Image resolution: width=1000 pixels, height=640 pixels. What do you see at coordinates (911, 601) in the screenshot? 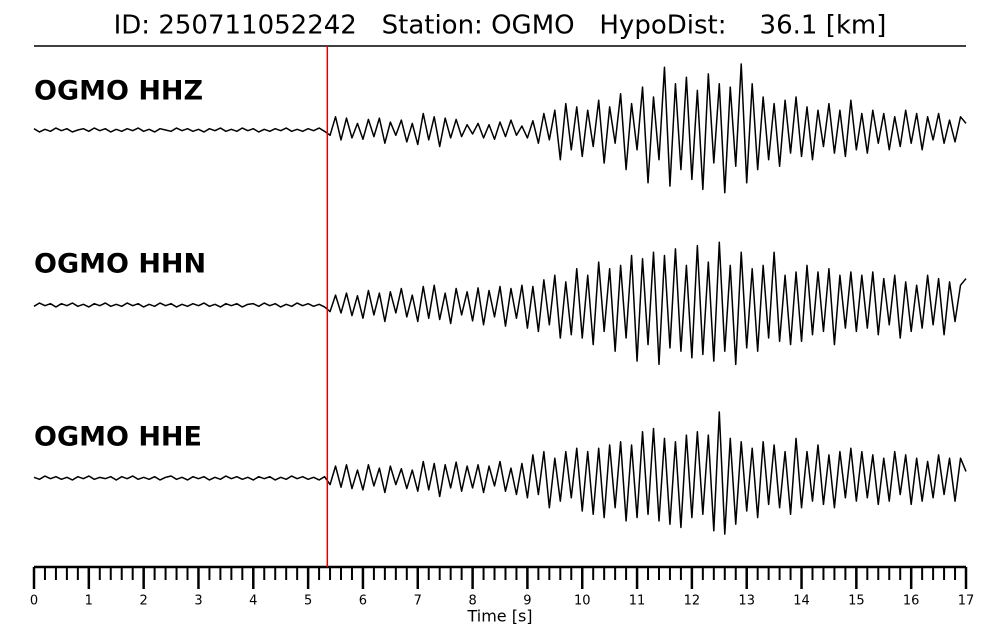
I see `x-tick-label: 16` at bounding box center [911, 601].